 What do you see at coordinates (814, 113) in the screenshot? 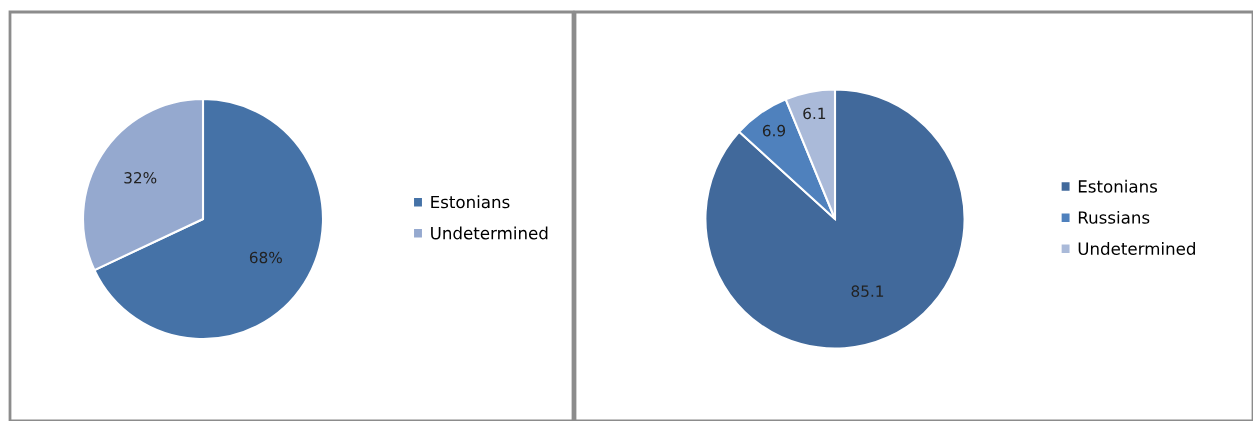
I see `data-label: 6.1` at bounding box center [814, 113].